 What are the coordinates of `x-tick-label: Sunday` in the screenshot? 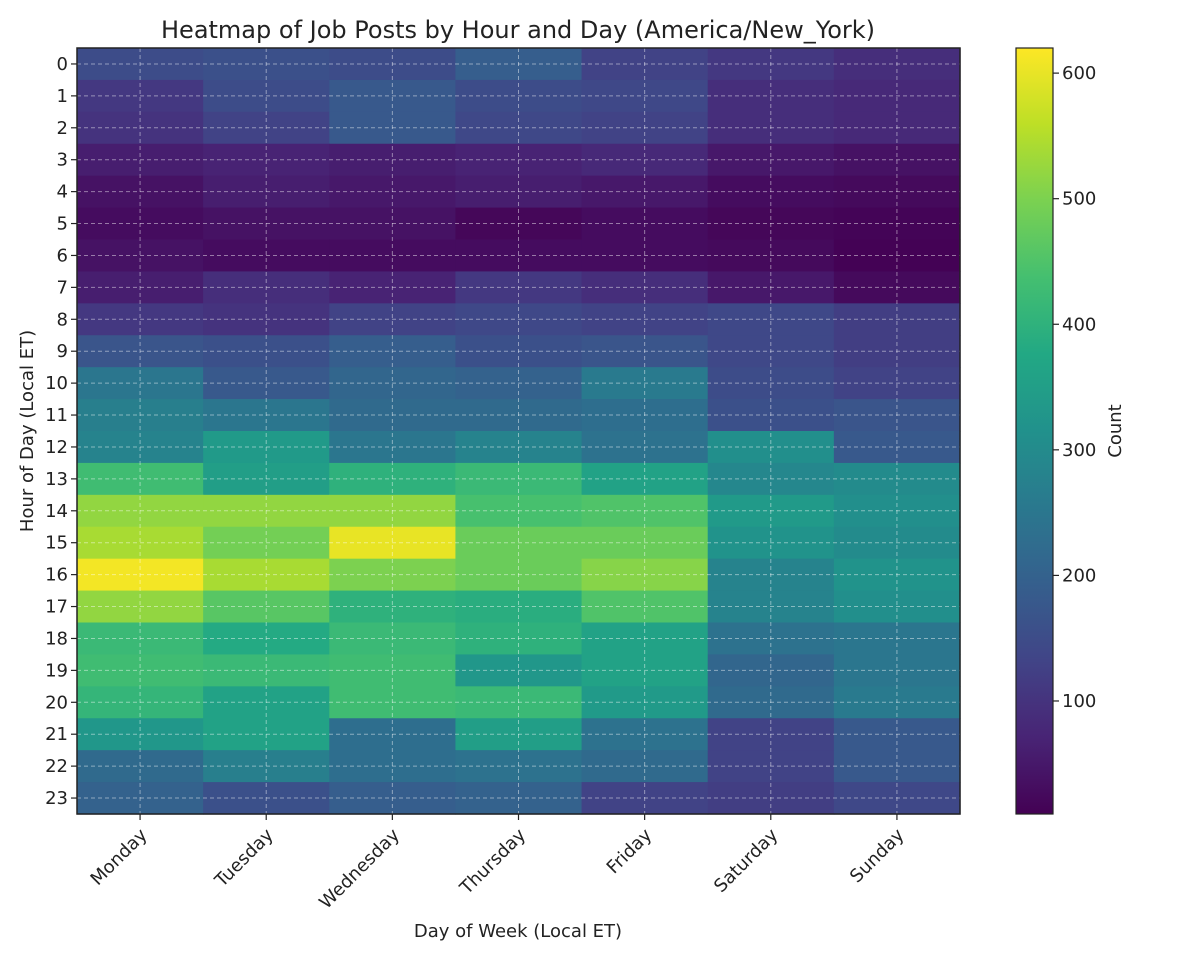 It's located at (877, 855).